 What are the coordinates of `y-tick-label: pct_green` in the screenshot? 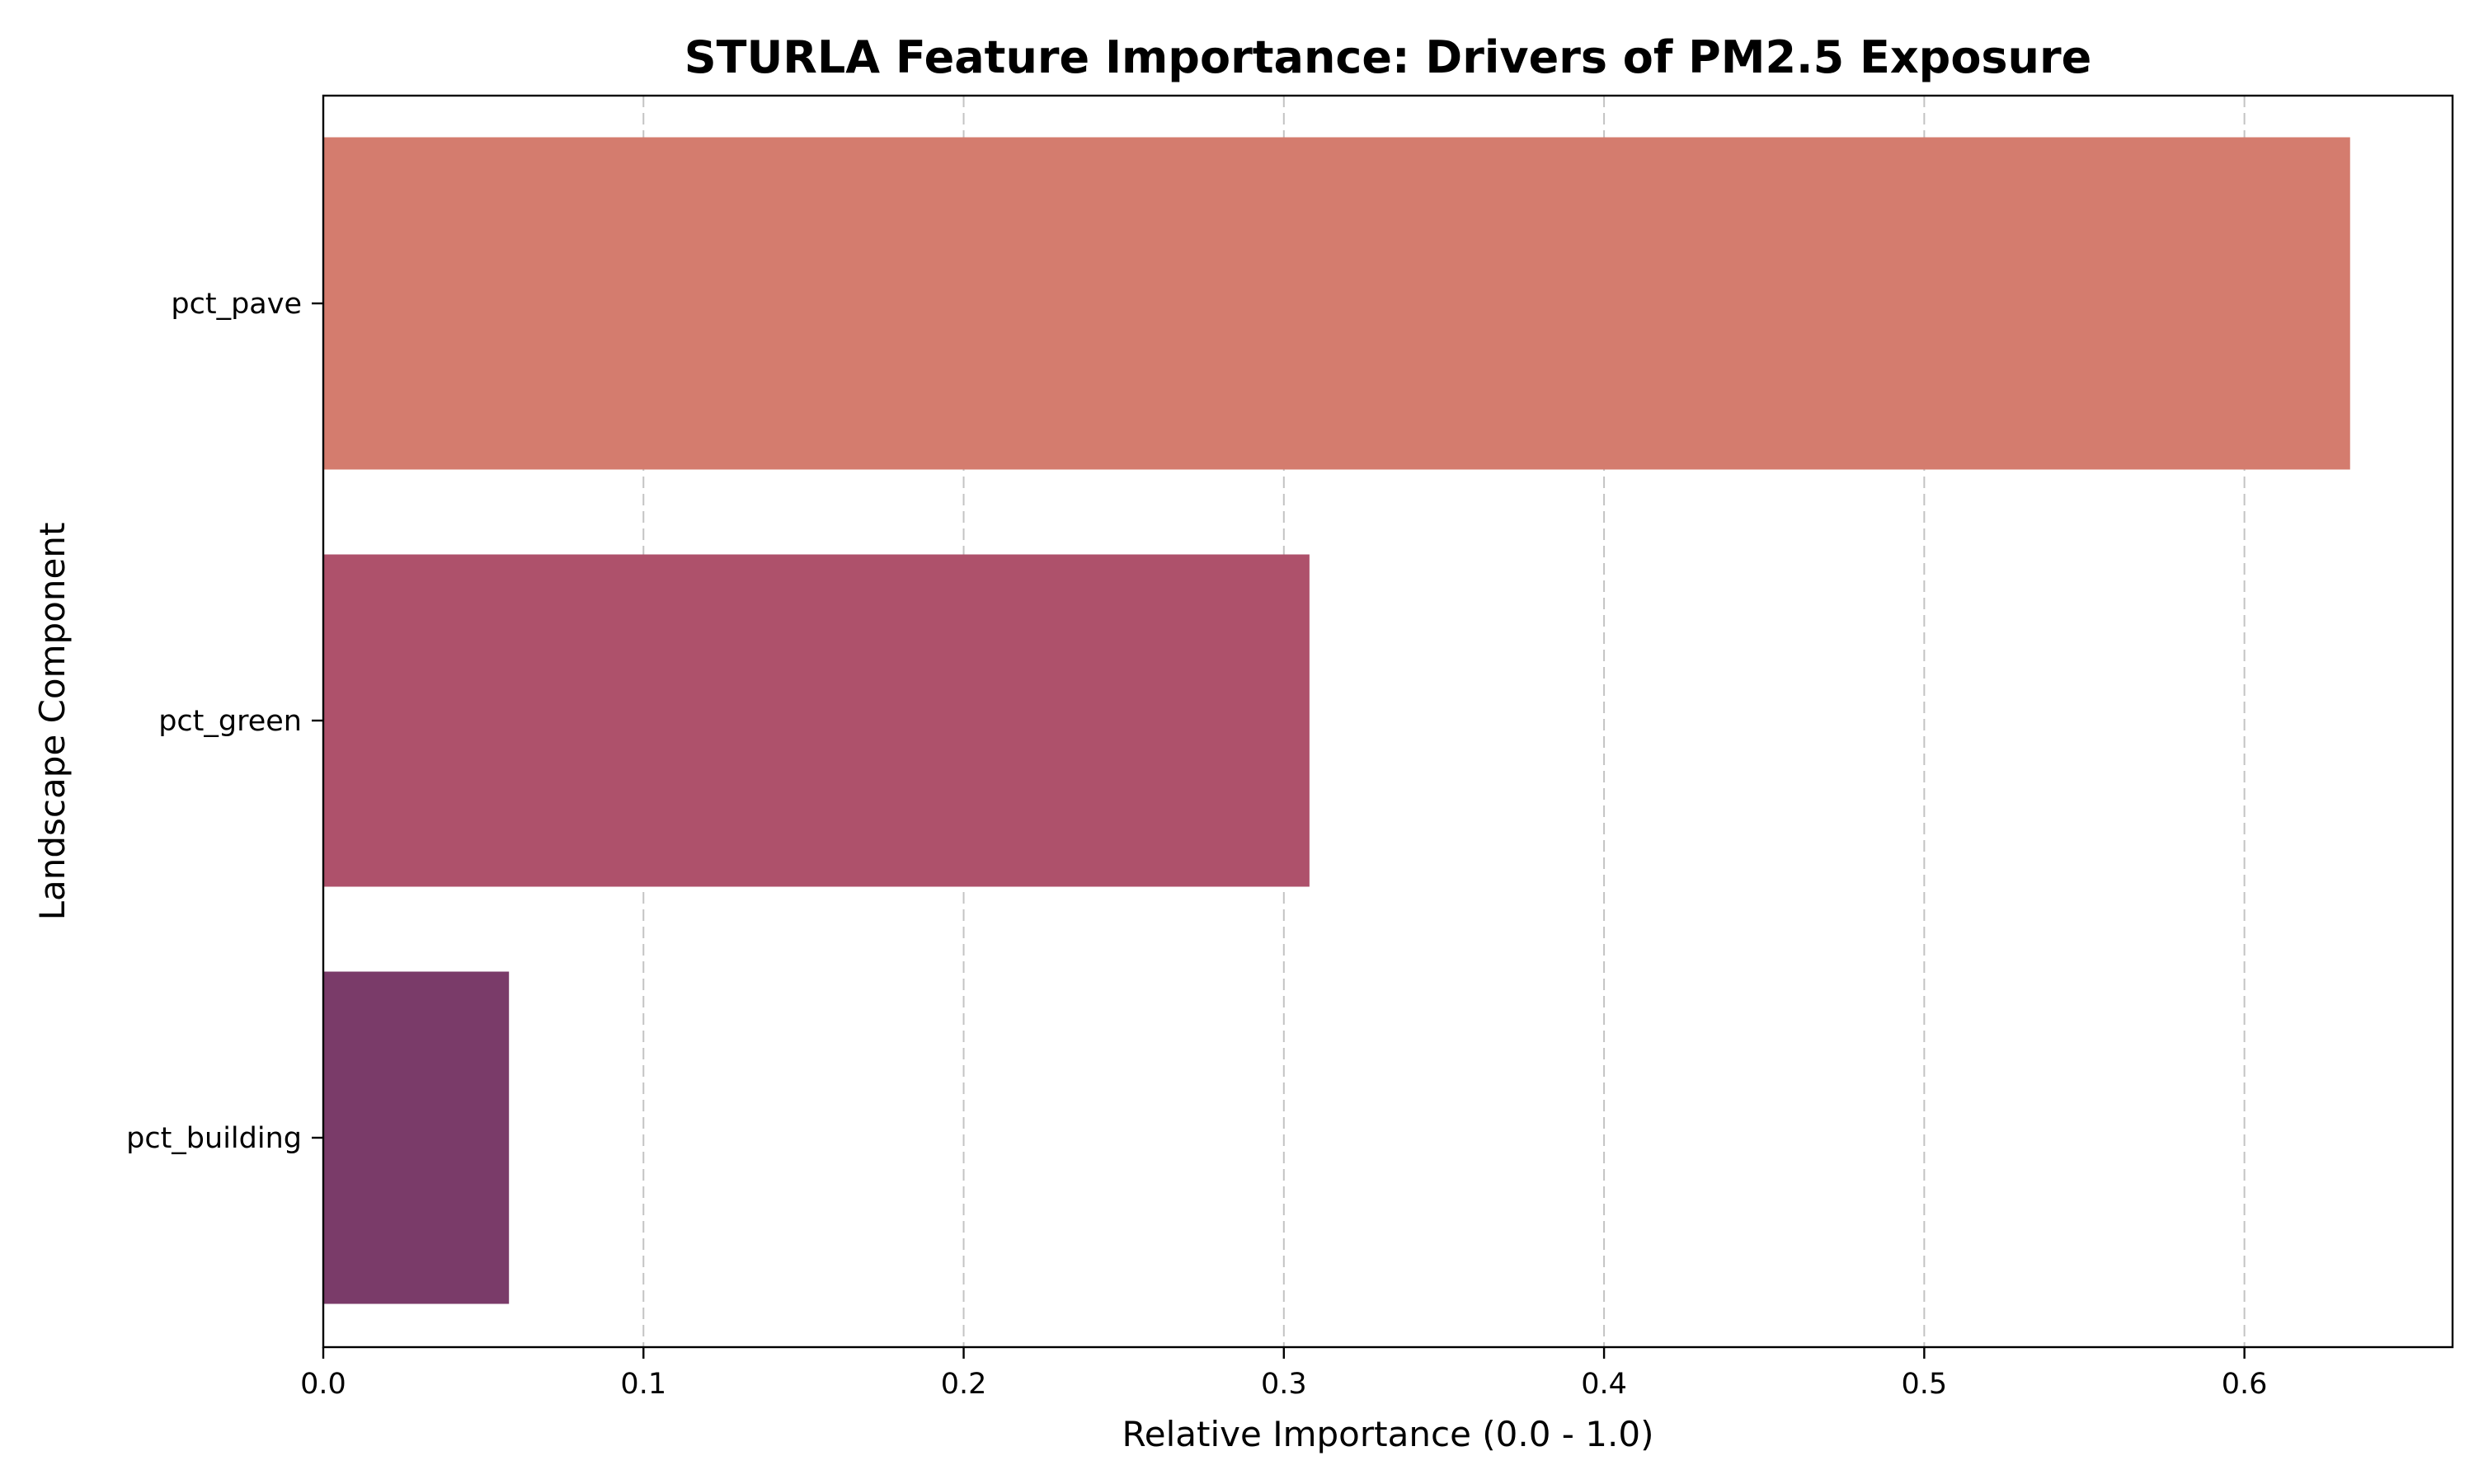 It's located at (230, 721).